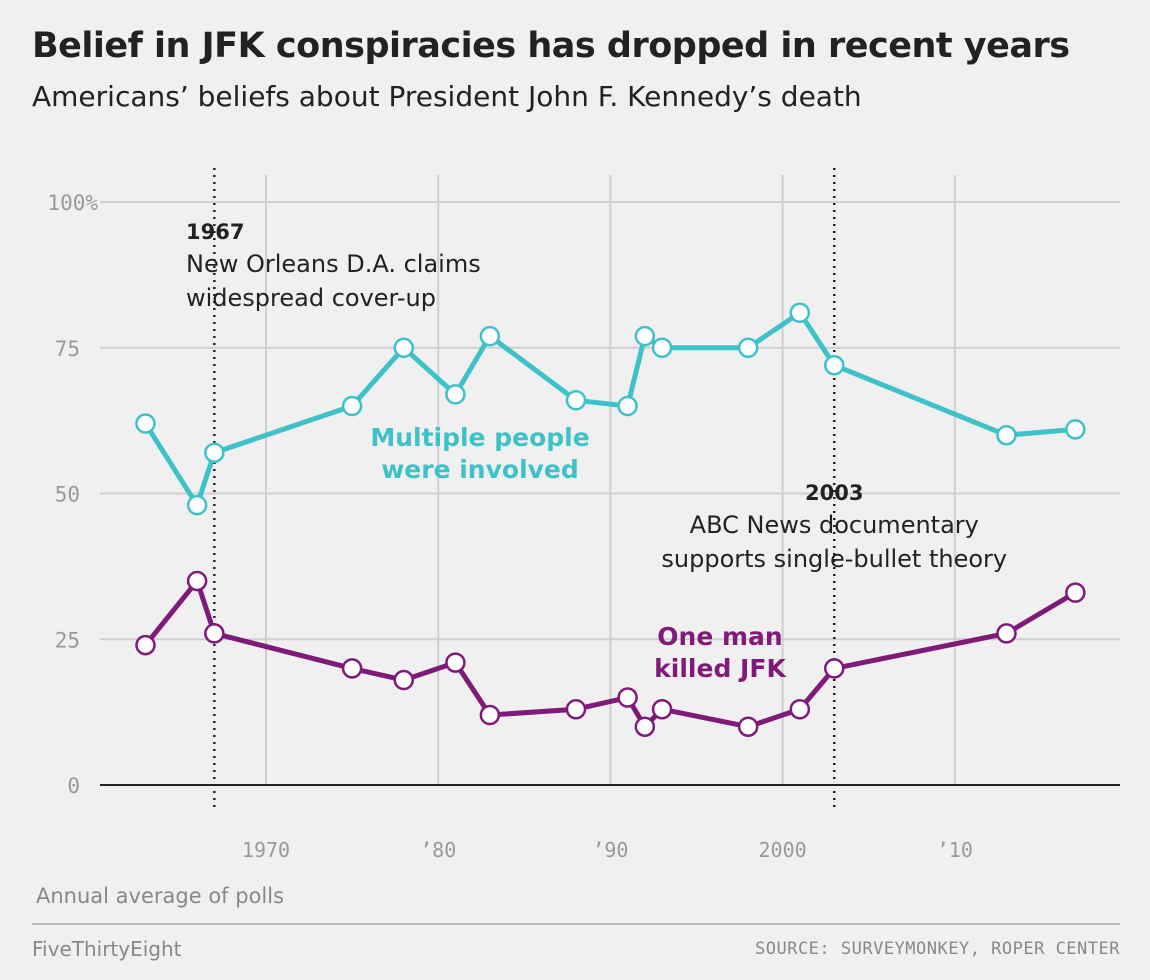  What do you see at coordinates (311, 298) in the screenshot?
I see `annotation-text: widespread cover-up` at bounding box center [311, 298].